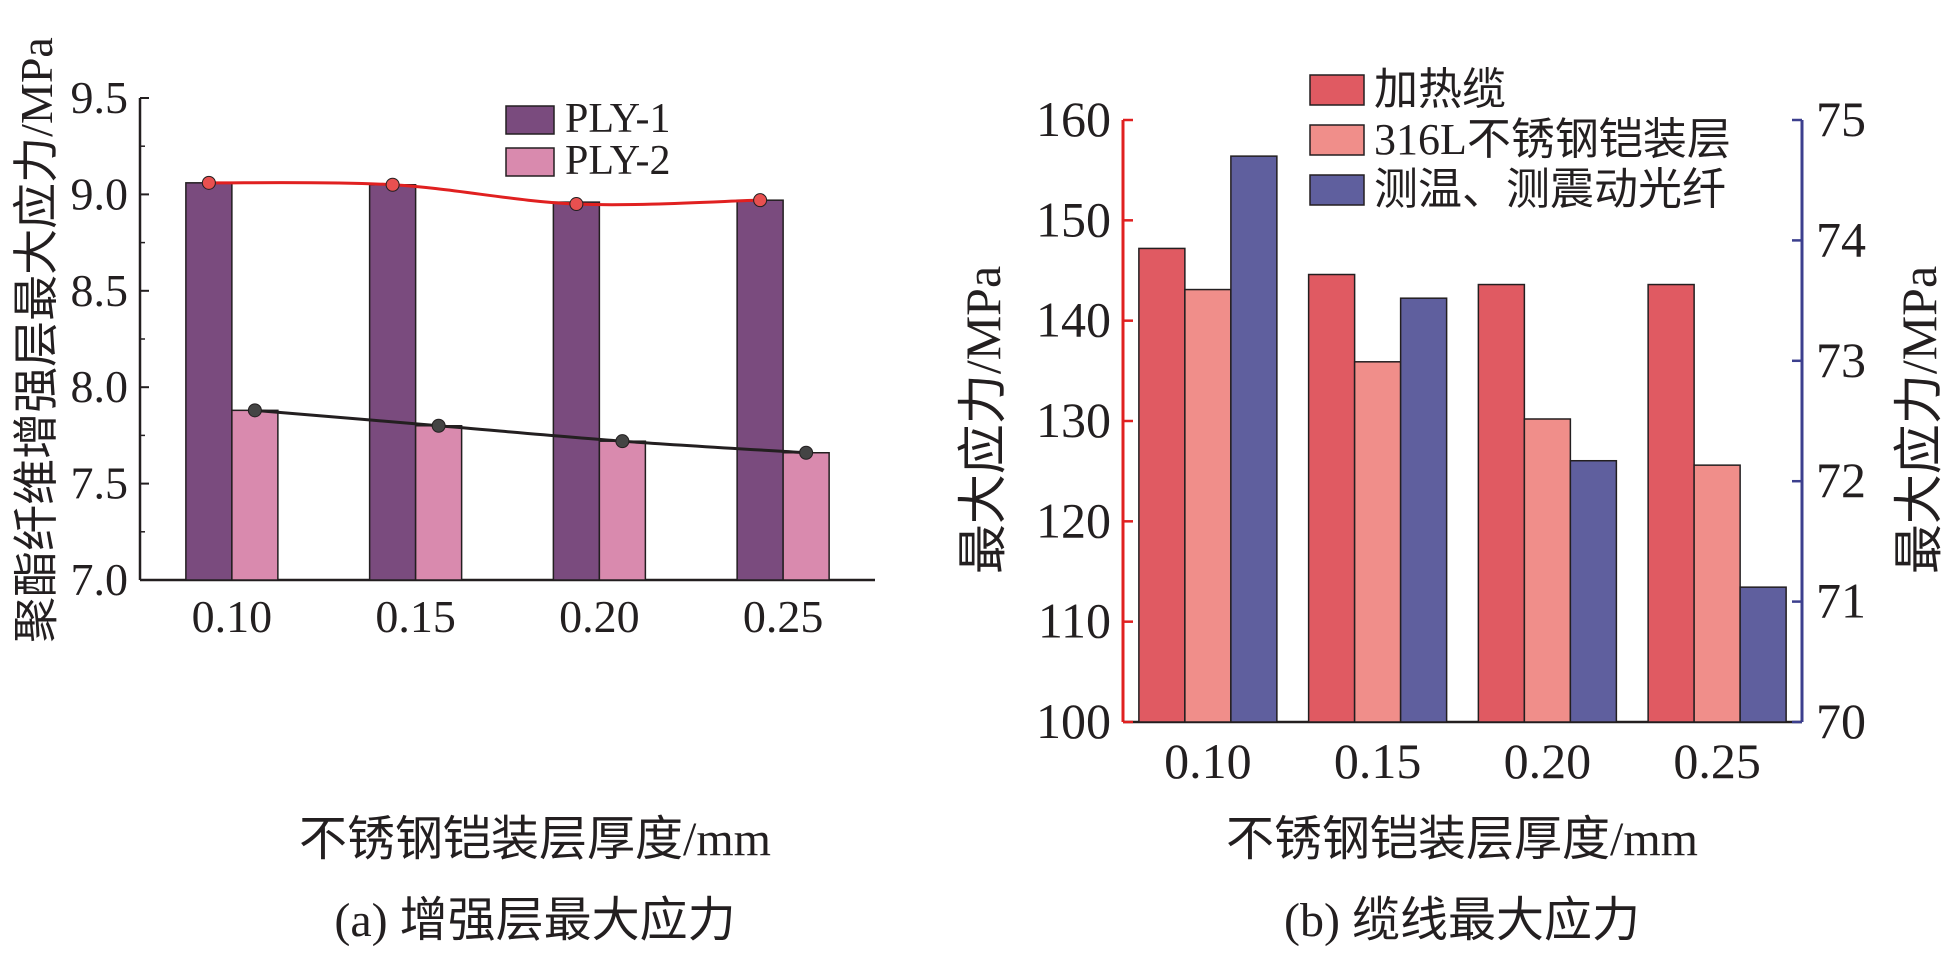 The width and height of the screenshot is (1948, 956). What do you see at coordinates (1254, 439) in the screenshot?
I see `bar-series3-0.10` at bounding box center [1254, 439].